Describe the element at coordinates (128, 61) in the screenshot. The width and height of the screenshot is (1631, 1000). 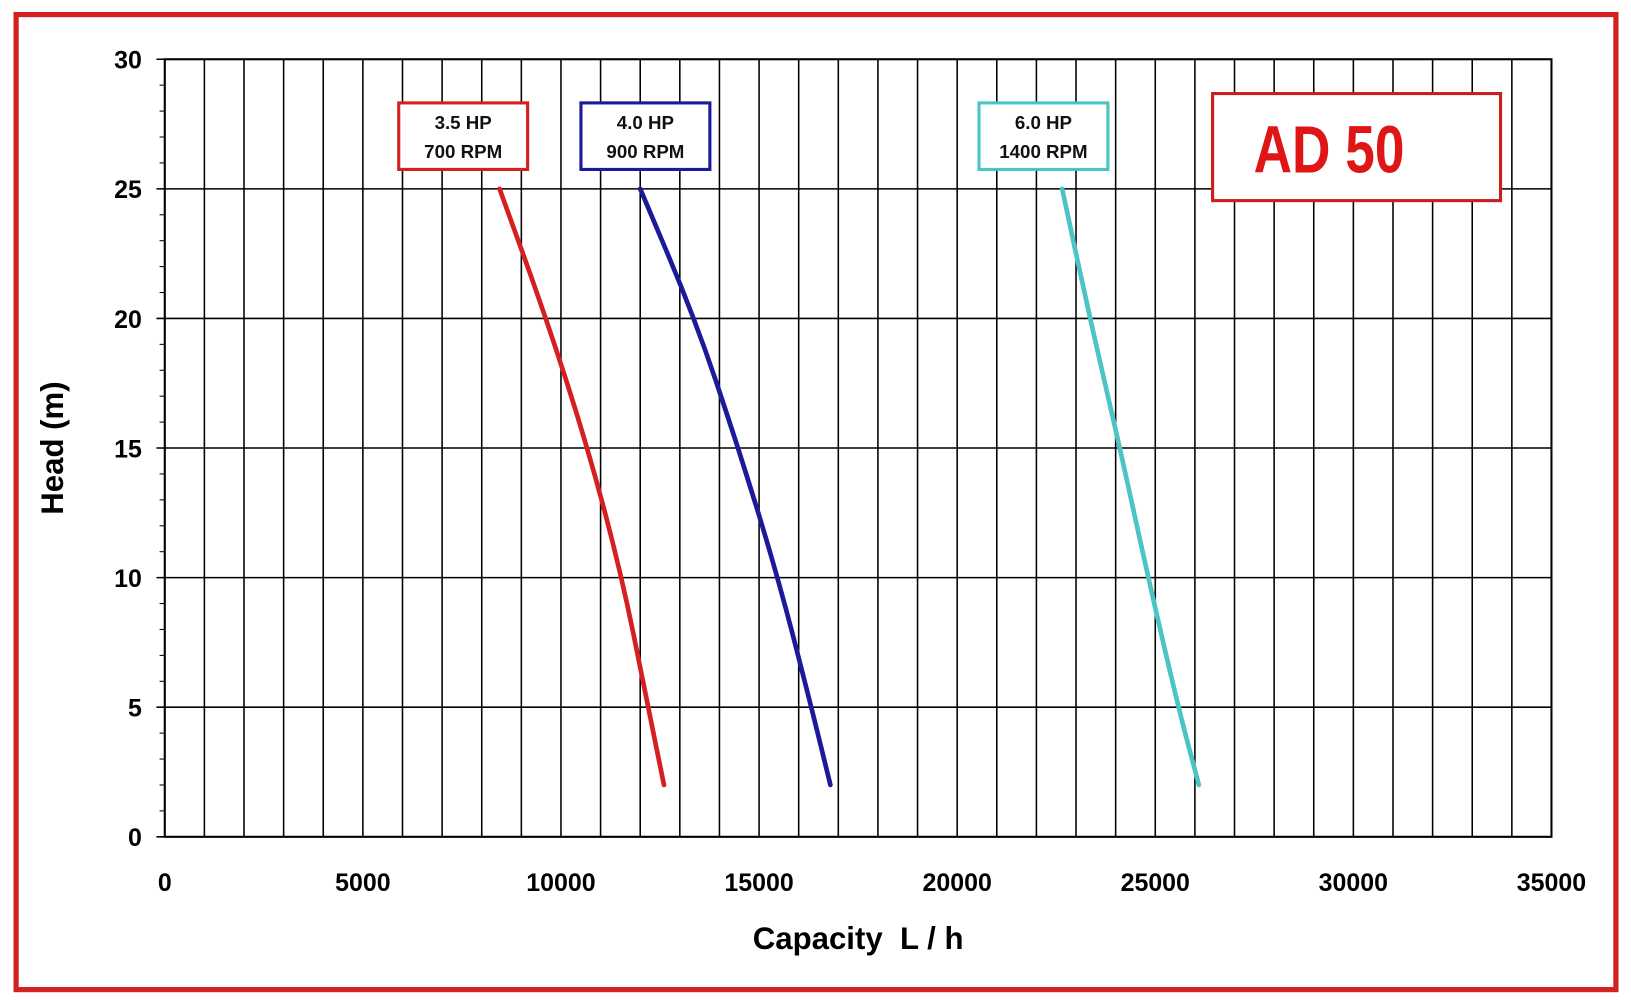
I see `y-tick-label: 30` at that location.